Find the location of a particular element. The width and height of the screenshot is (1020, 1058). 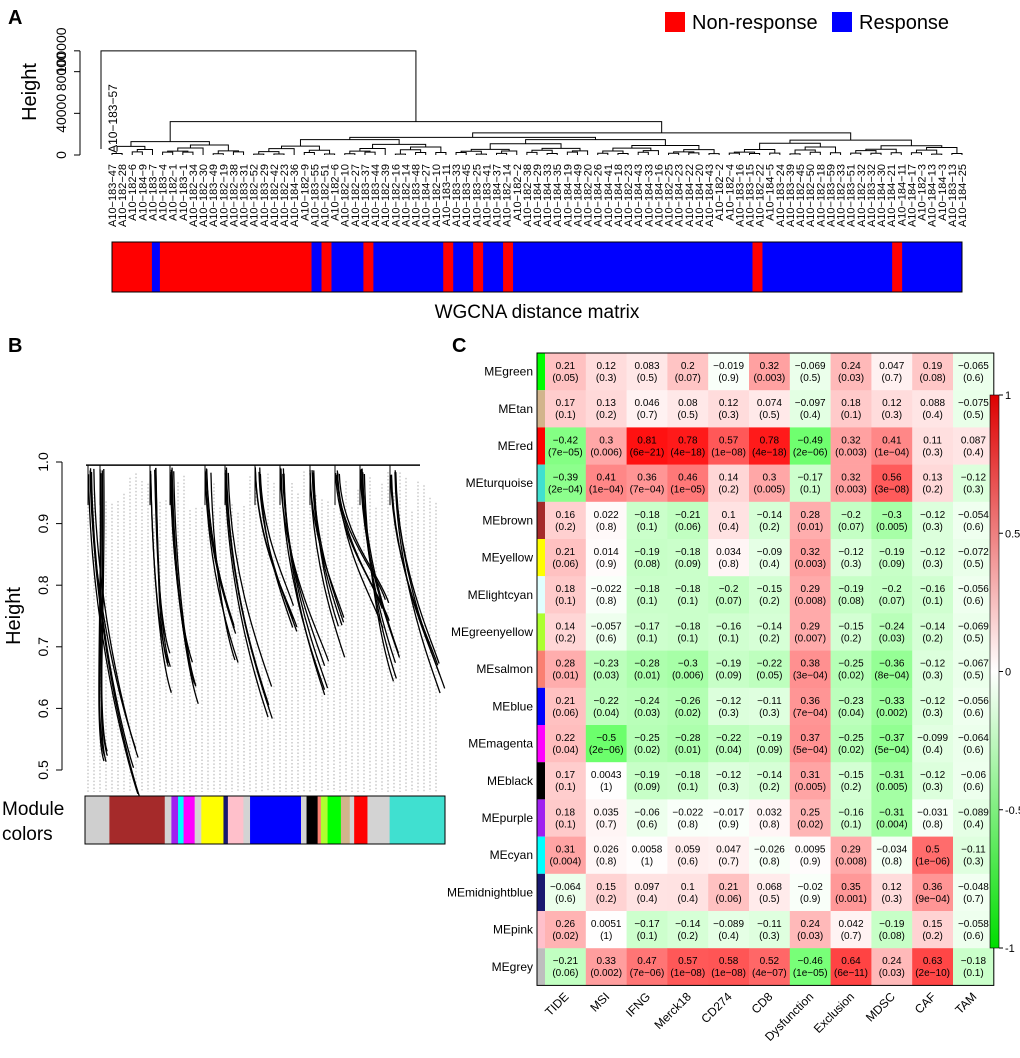

c-cell-correlation: 0.3 is located at coordinates (606, 440).